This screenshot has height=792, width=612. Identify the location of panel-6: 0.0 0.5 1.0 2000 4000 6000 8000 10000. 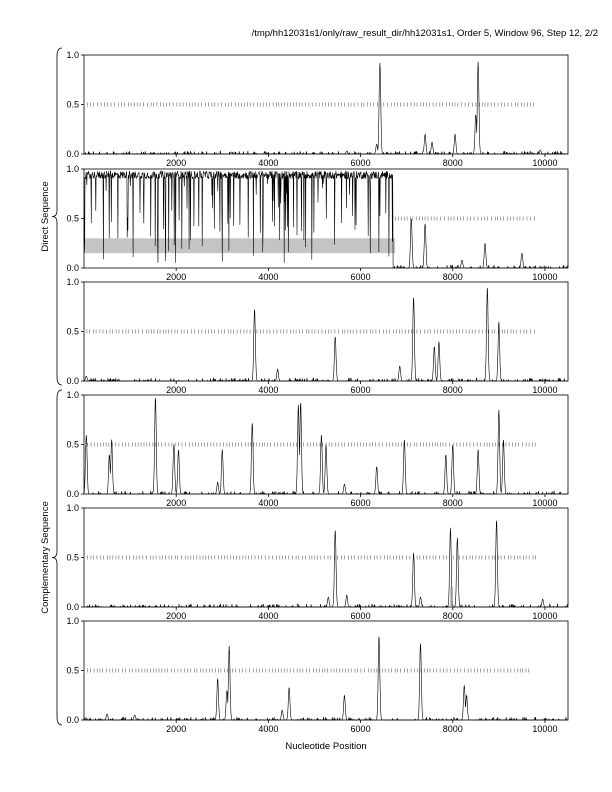
(317, 675).